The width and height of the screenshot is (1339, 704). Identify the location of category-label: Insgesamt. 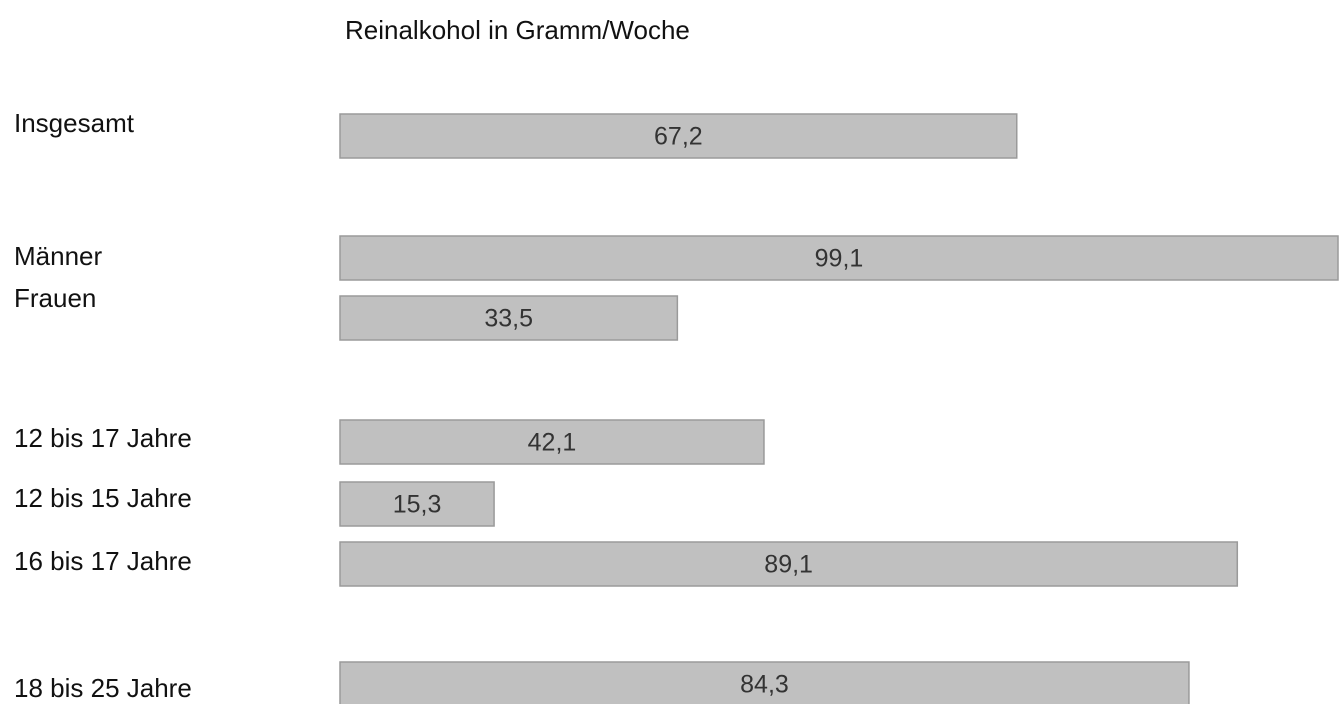
(74, 123).